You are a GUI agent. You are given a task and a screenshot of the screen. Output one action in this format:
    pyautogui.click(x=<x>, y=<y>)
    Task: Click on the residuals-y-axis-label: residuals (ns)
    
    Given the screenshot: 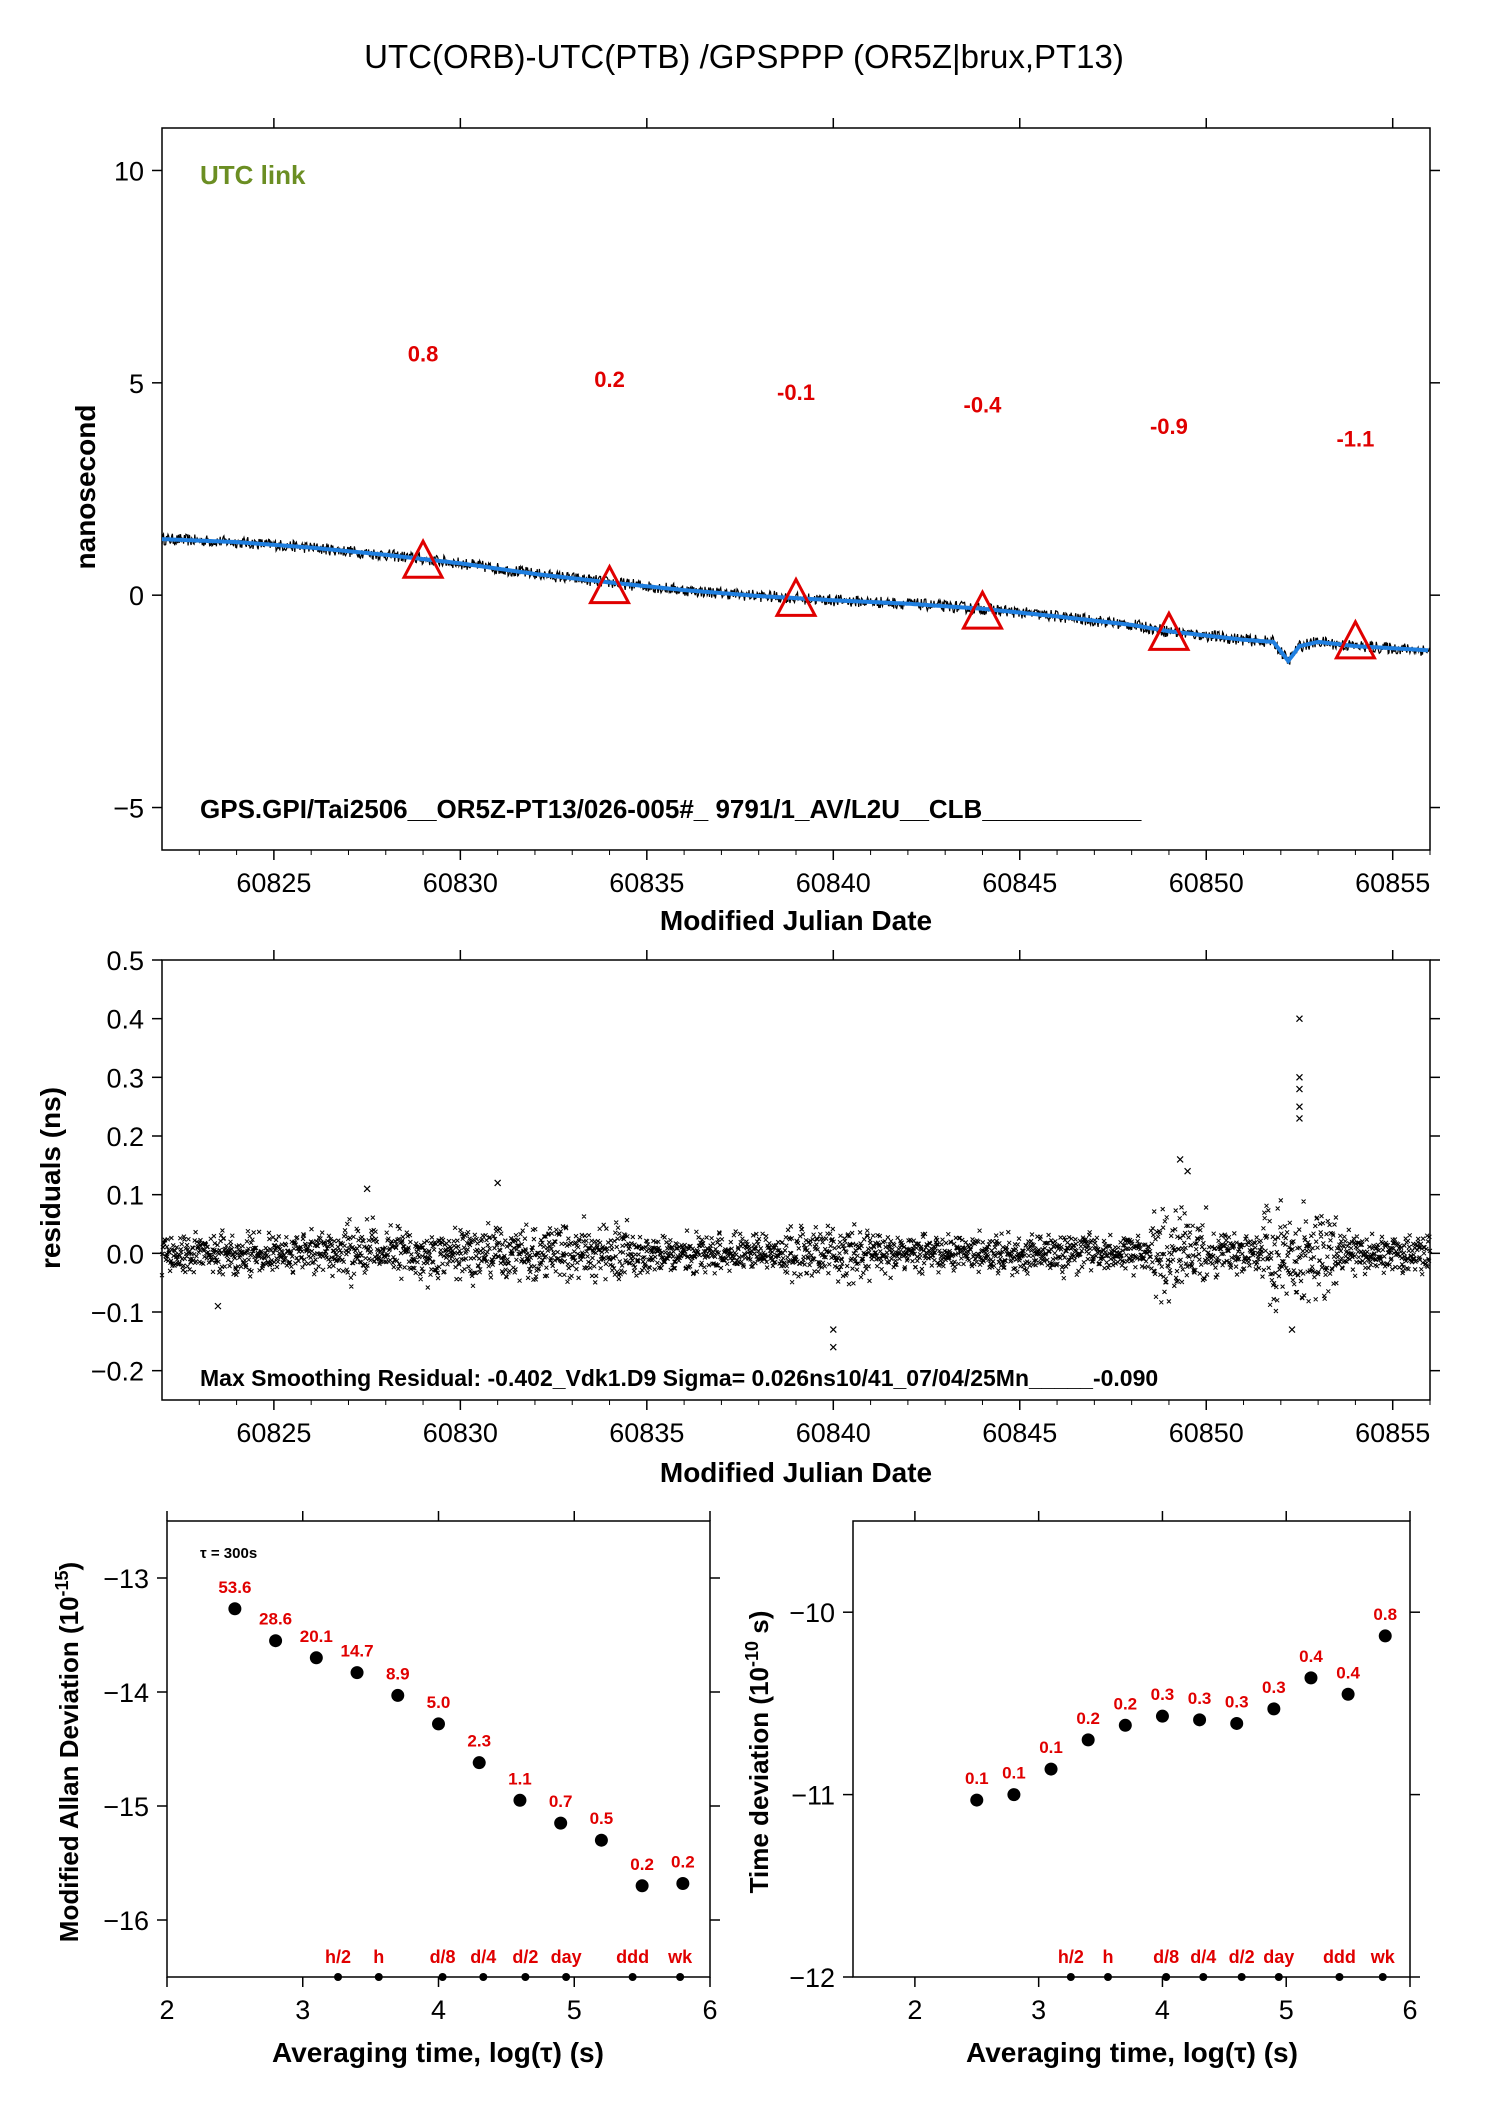 What is the action you would take?
    pyautogui.click(x=50, y=1178)
    